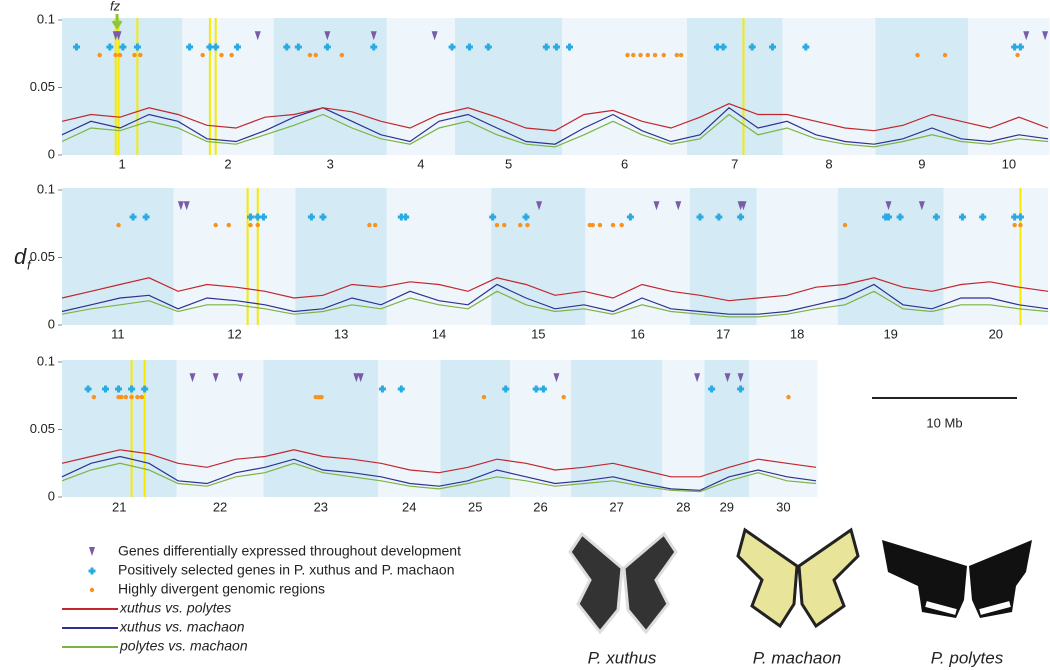 Image resolution: width=1050 pixels, height=670 pixels. I want to click on chromosome-label: 16, so click(637, 333).